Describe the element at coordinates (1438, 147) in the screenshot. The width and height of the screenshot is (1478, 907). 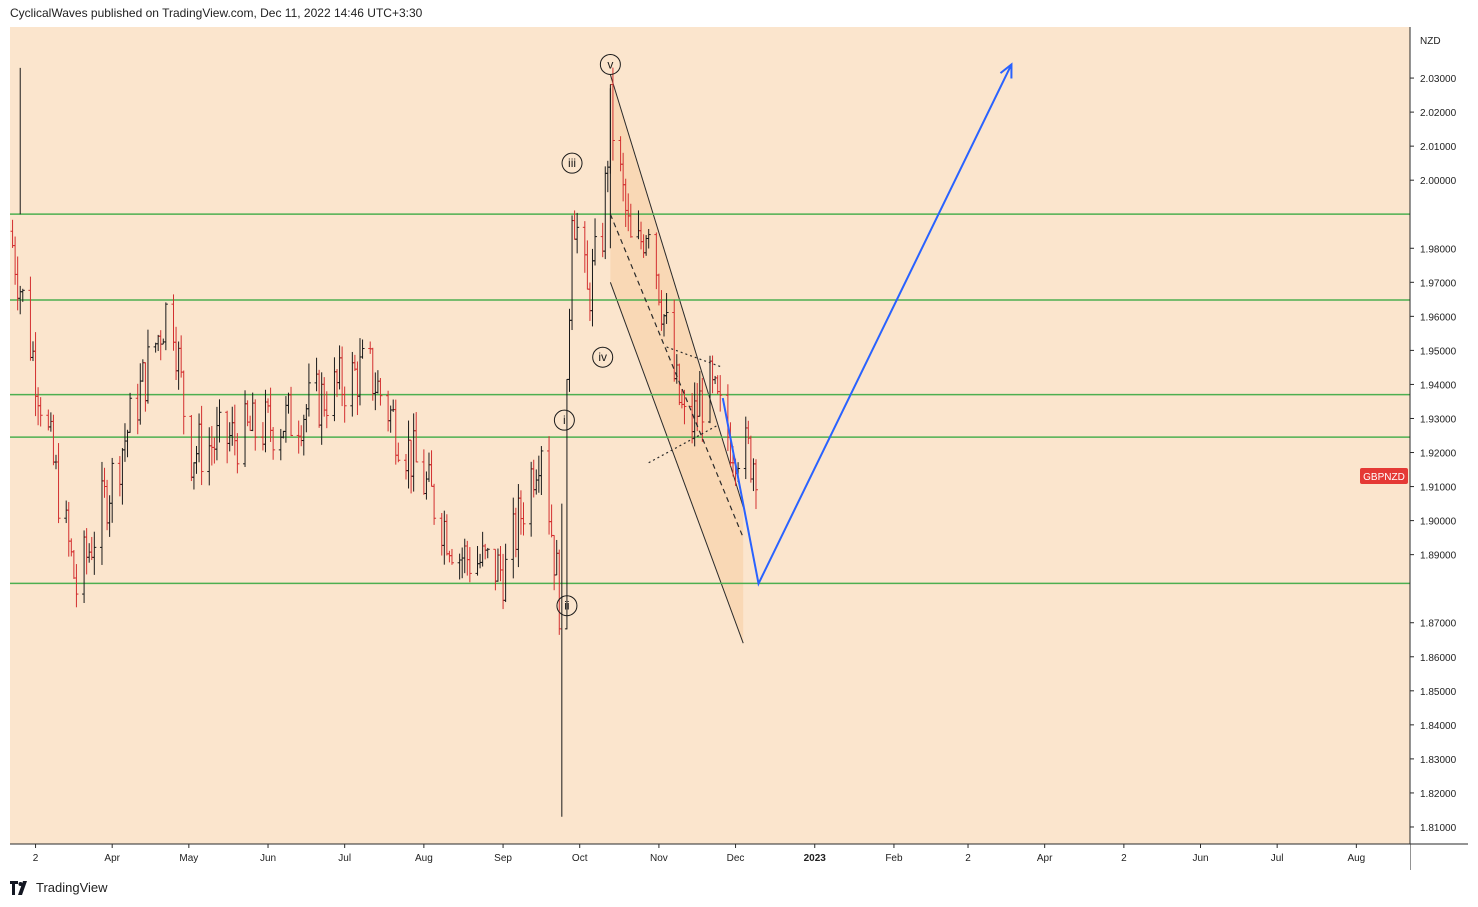
I see `price-tick-label: 2.01000` at that location.